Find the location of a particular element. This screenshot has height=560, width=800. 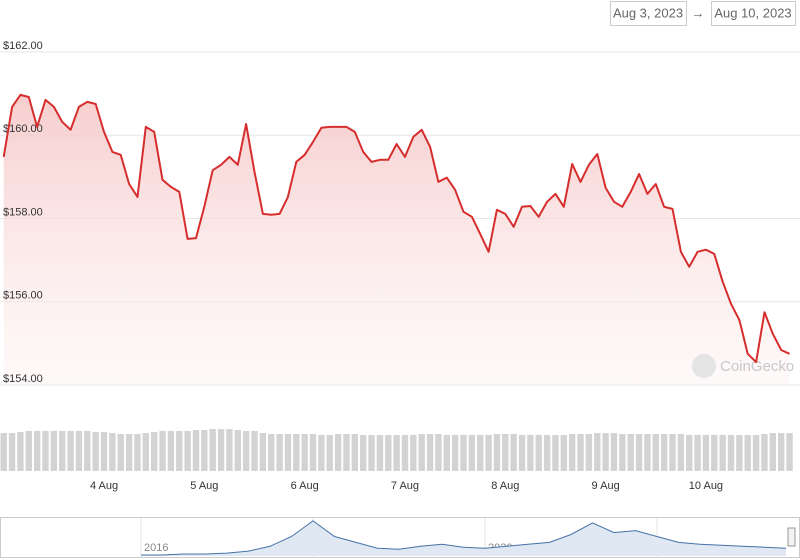

watermark-logo is located at coordinates (704, 366).